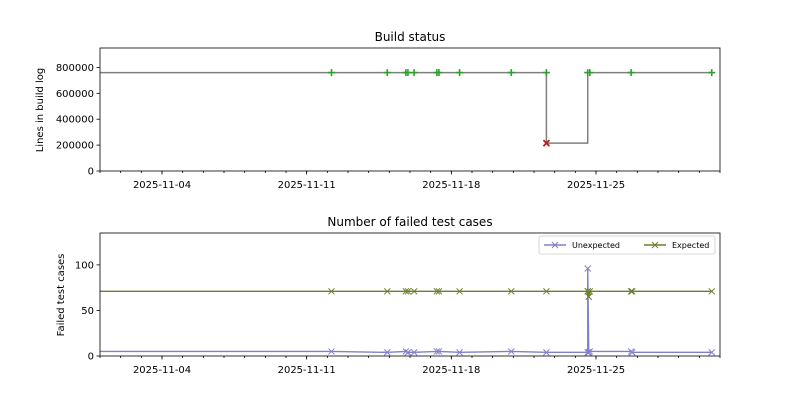 The image size is (800, 400). What do you see at coordinates (596, 370) in the screenshot?
I see `xtick-label-1-3: 2025-11-25` at bounding box center [596, 370].